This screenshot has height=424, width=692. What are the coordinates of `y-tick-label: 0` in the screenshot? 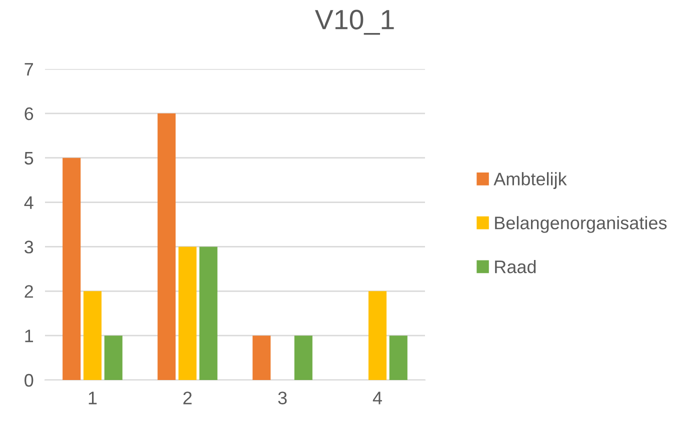 It's located at (29, 380).